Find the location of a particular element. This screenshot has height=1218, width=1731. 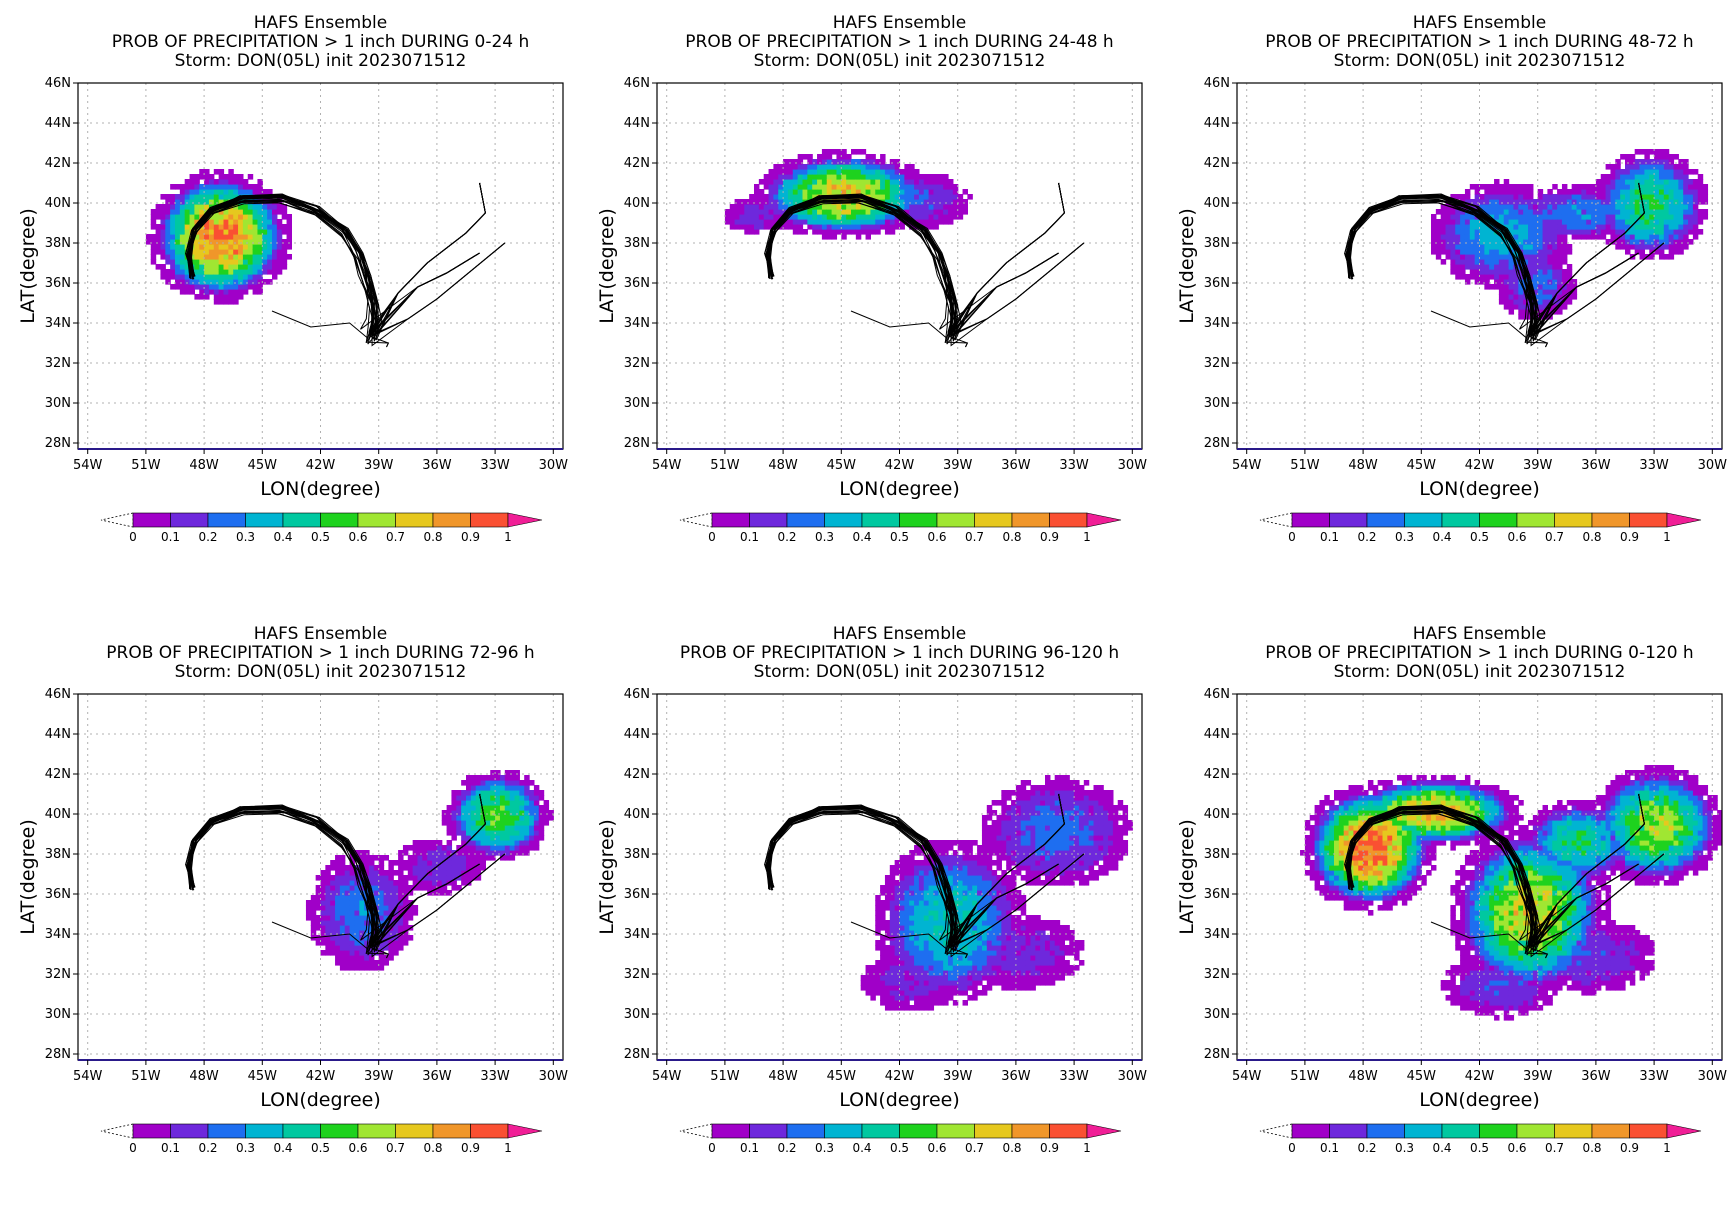

x-tick-label: 51W is located at coordinates (146, 1076).